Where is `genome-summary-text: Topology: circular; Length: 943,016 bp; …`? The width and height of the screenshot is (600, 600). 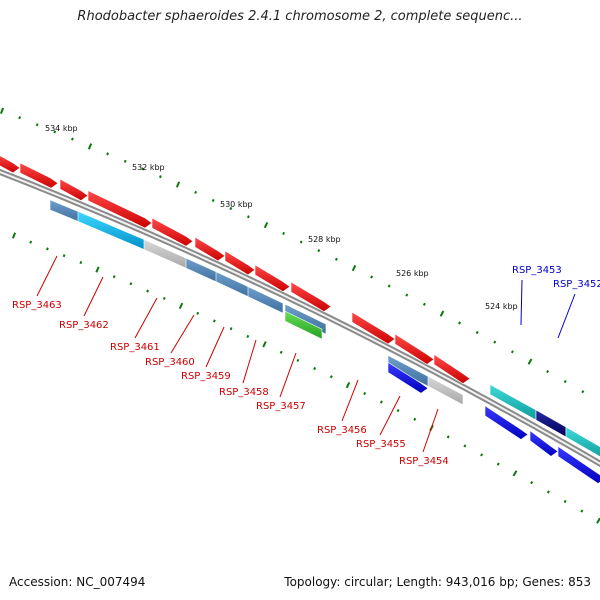
genome-summary-text: Topology: circular; Length: 943,016 bp; … is located at coordinates (437, 582).